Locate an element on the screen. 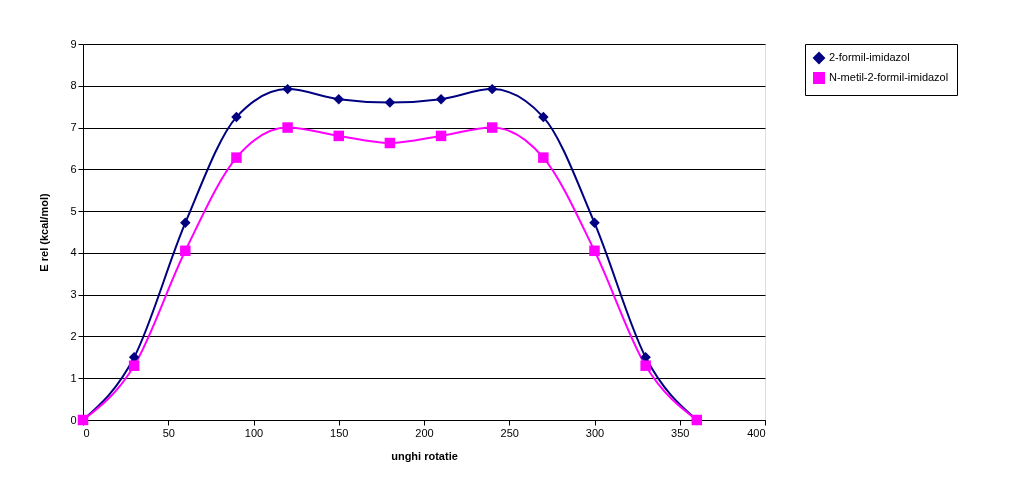  legend-label: N-metil-2-formil-imidazol is located at coordinates (889, 77).